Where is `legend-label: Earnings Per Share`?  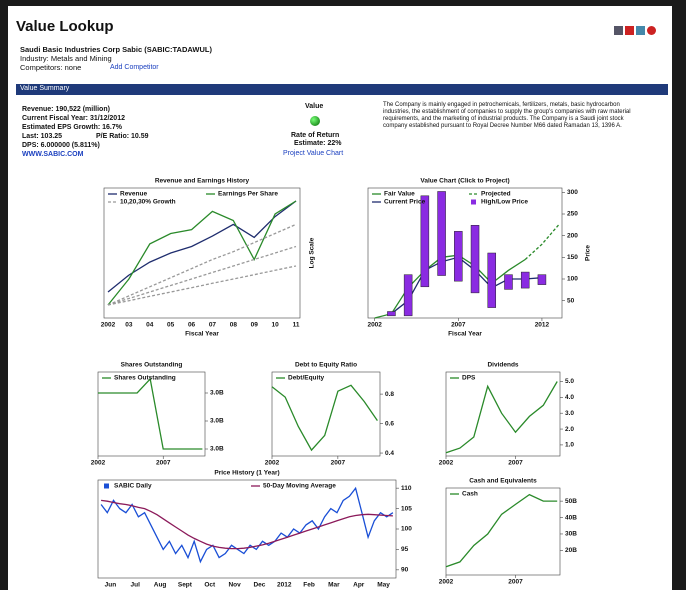
legend-label: Earnings Per Share is located at coordinates (248, 194).